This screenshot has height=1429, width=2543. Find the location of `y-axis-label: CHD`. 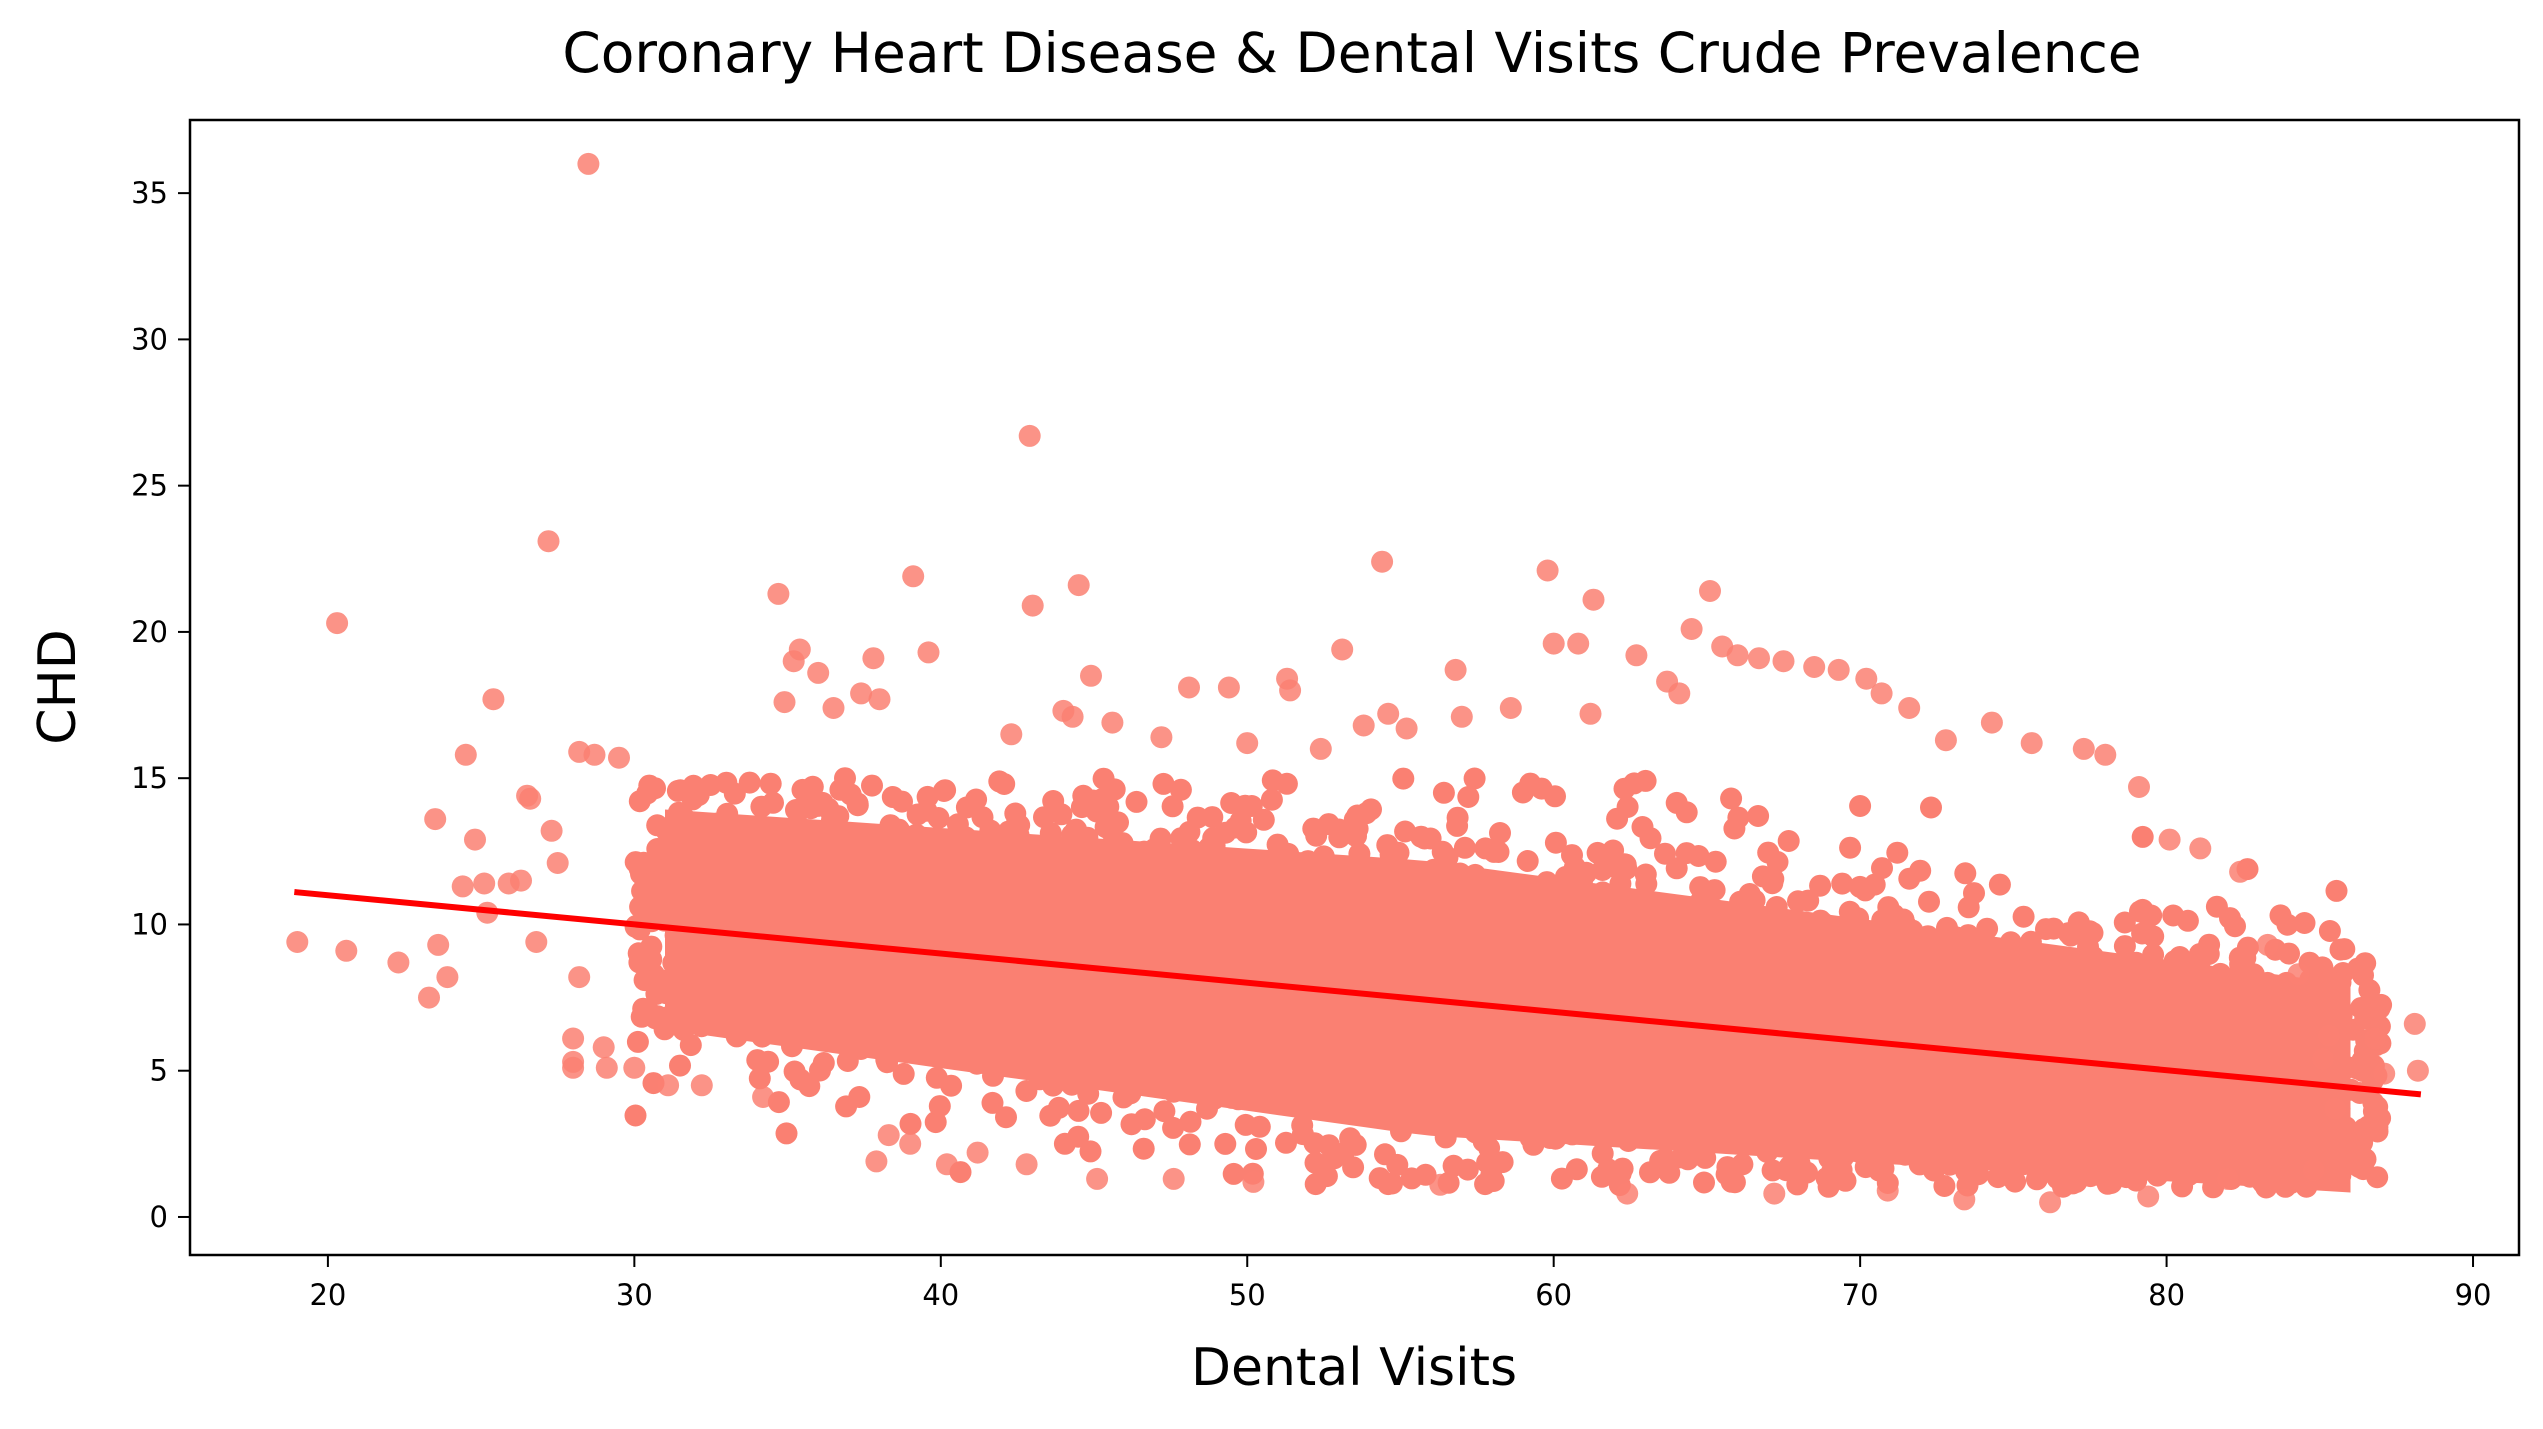

y-axis-label: CHD is located at coordinates (58, 686).